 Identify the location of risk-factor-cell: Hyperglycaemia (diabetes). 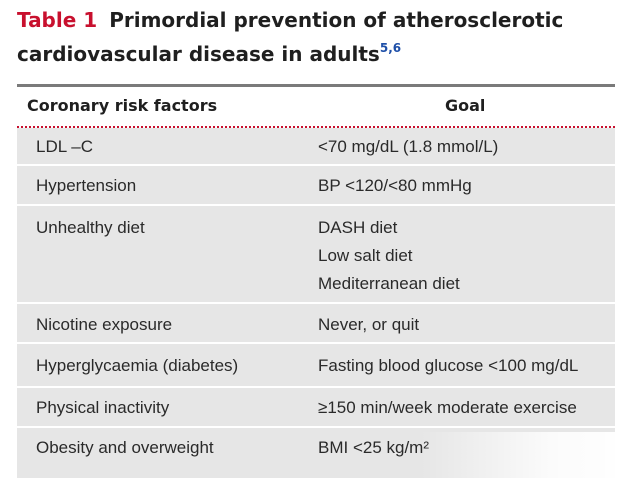
(137, 365).